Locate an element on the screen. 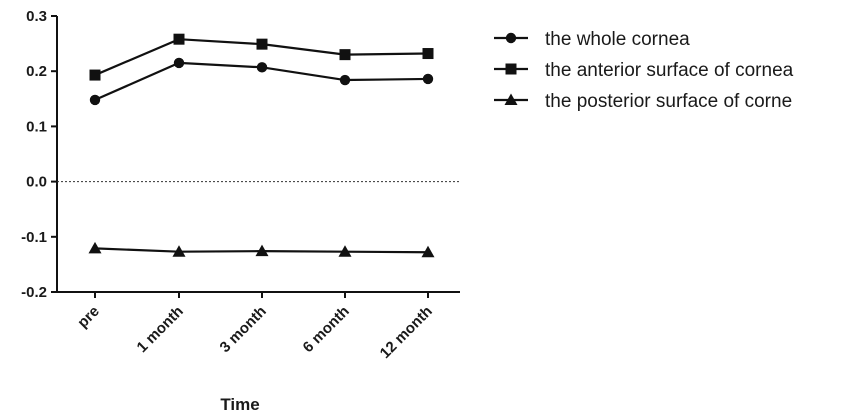  x-axis-title: Time is located at coordinates (239, 404).